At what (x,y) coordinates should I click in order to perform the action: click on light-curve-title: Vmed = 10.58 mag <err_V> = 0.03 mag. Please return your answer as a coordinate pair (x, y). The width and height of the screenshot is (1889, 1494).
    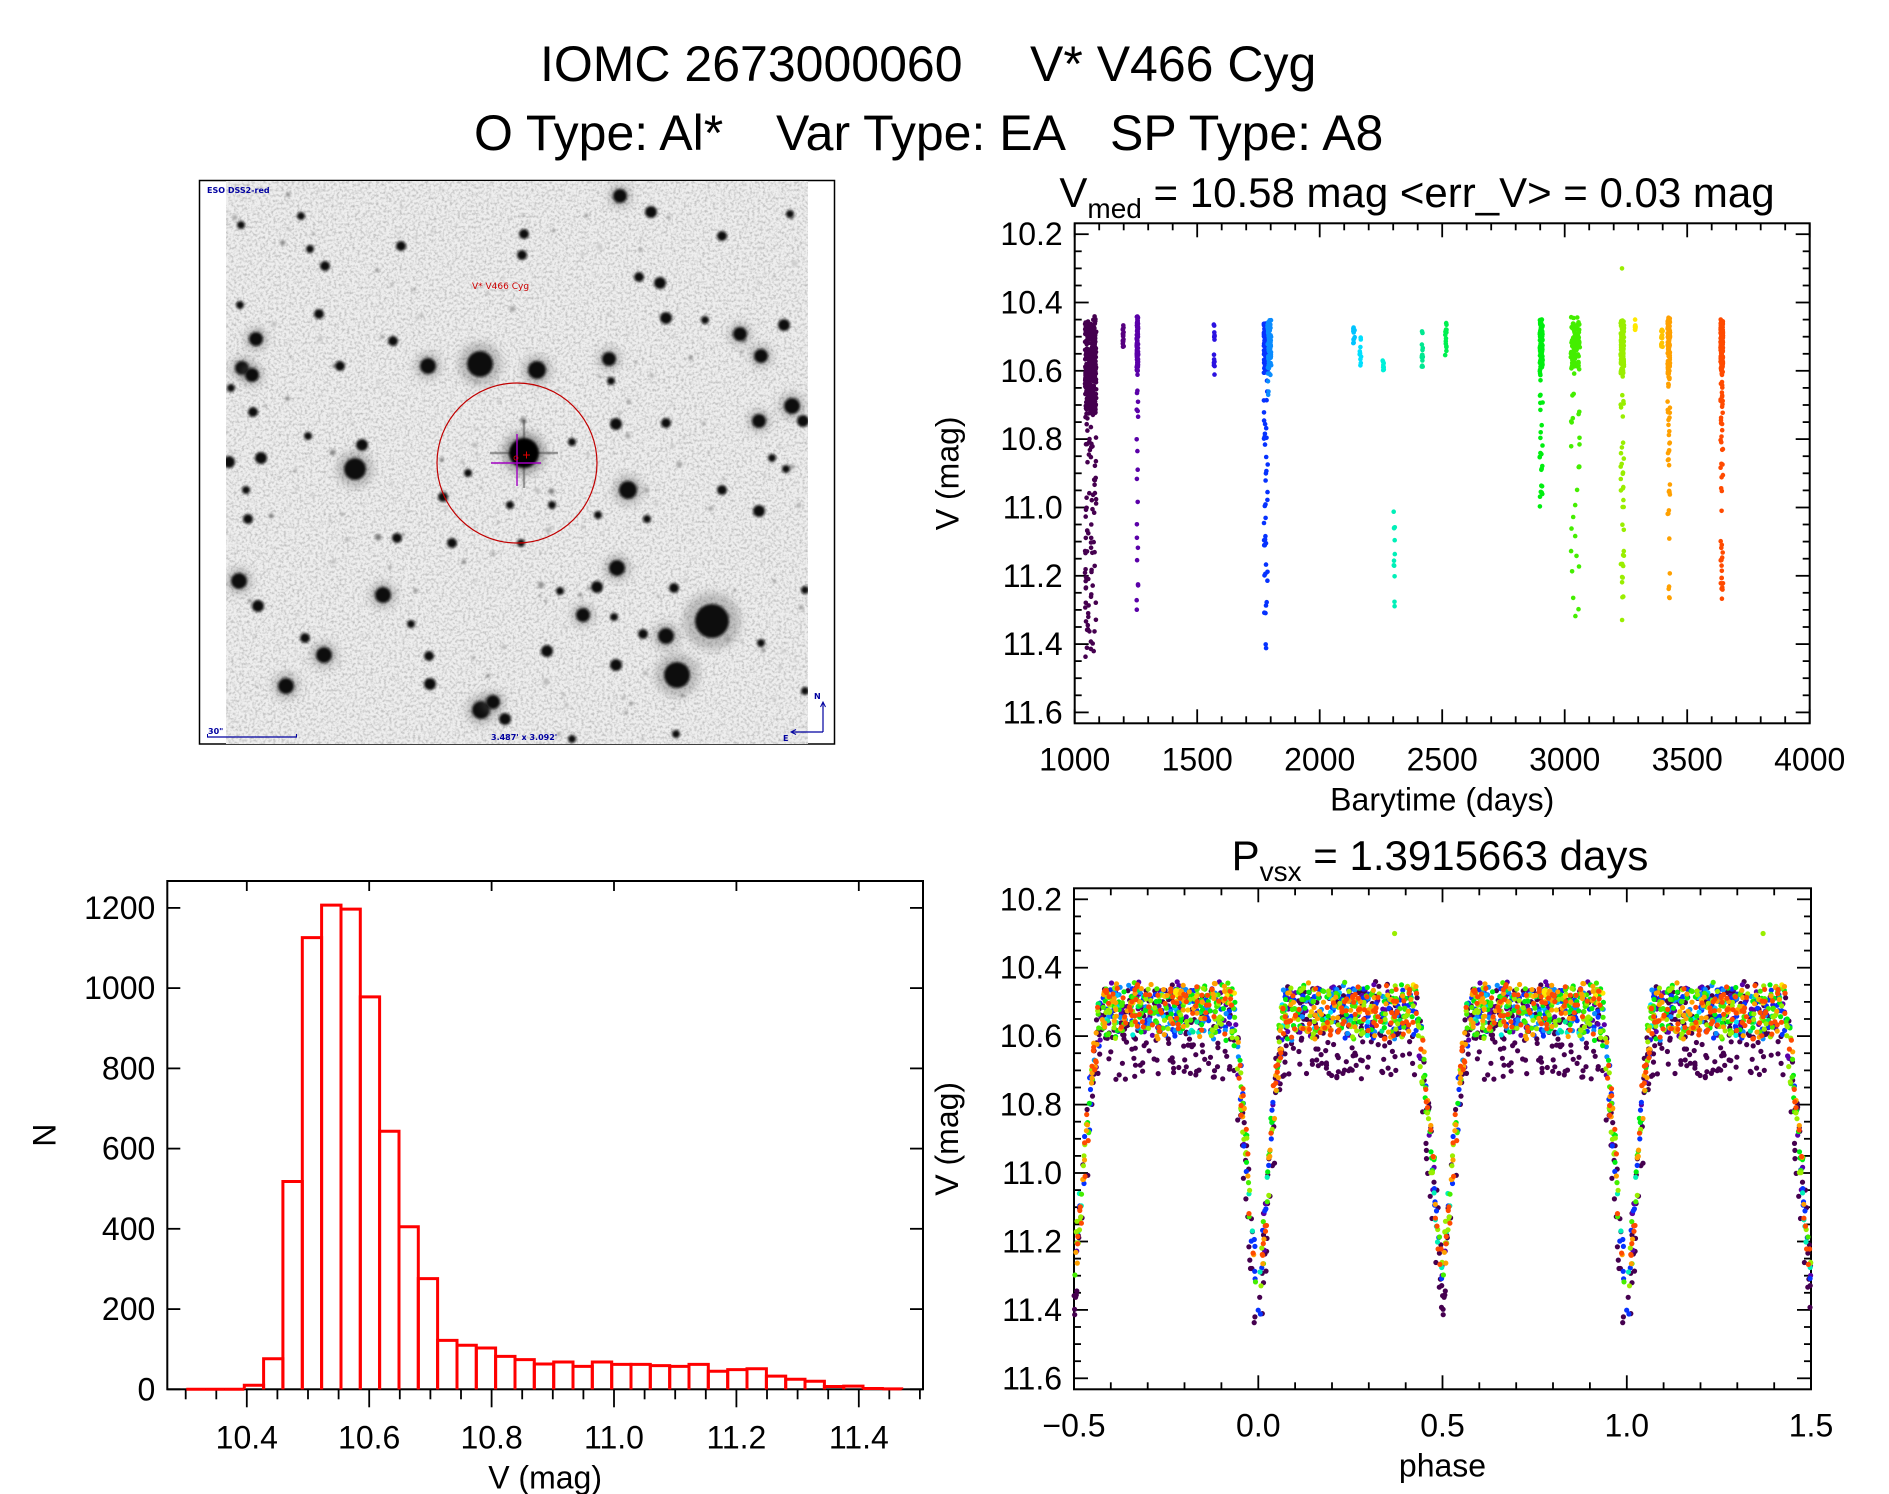
    Looking at the image, I should click on (1416, 196).